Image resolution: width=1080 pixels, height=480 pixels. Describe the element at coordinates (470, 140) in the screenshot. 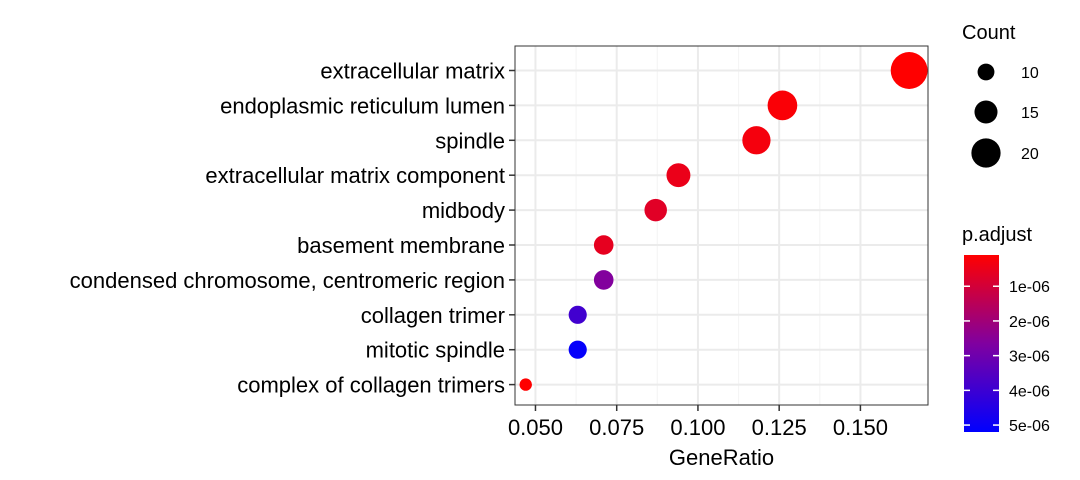

I see `y-tick-label: spindle` at that location.